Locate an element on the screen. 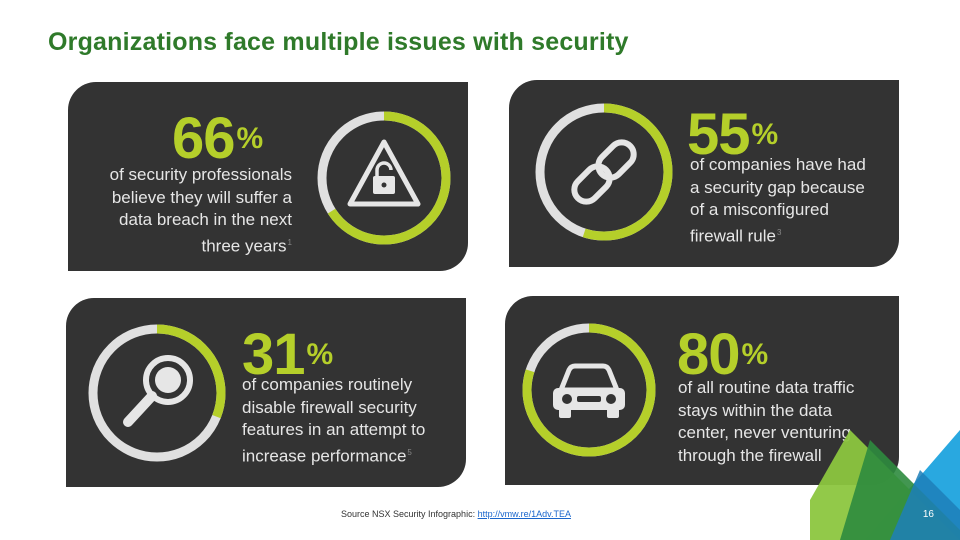 This screenshot has height=540, width=960. stat-percent: 66% is located at coordinates (217, 138).